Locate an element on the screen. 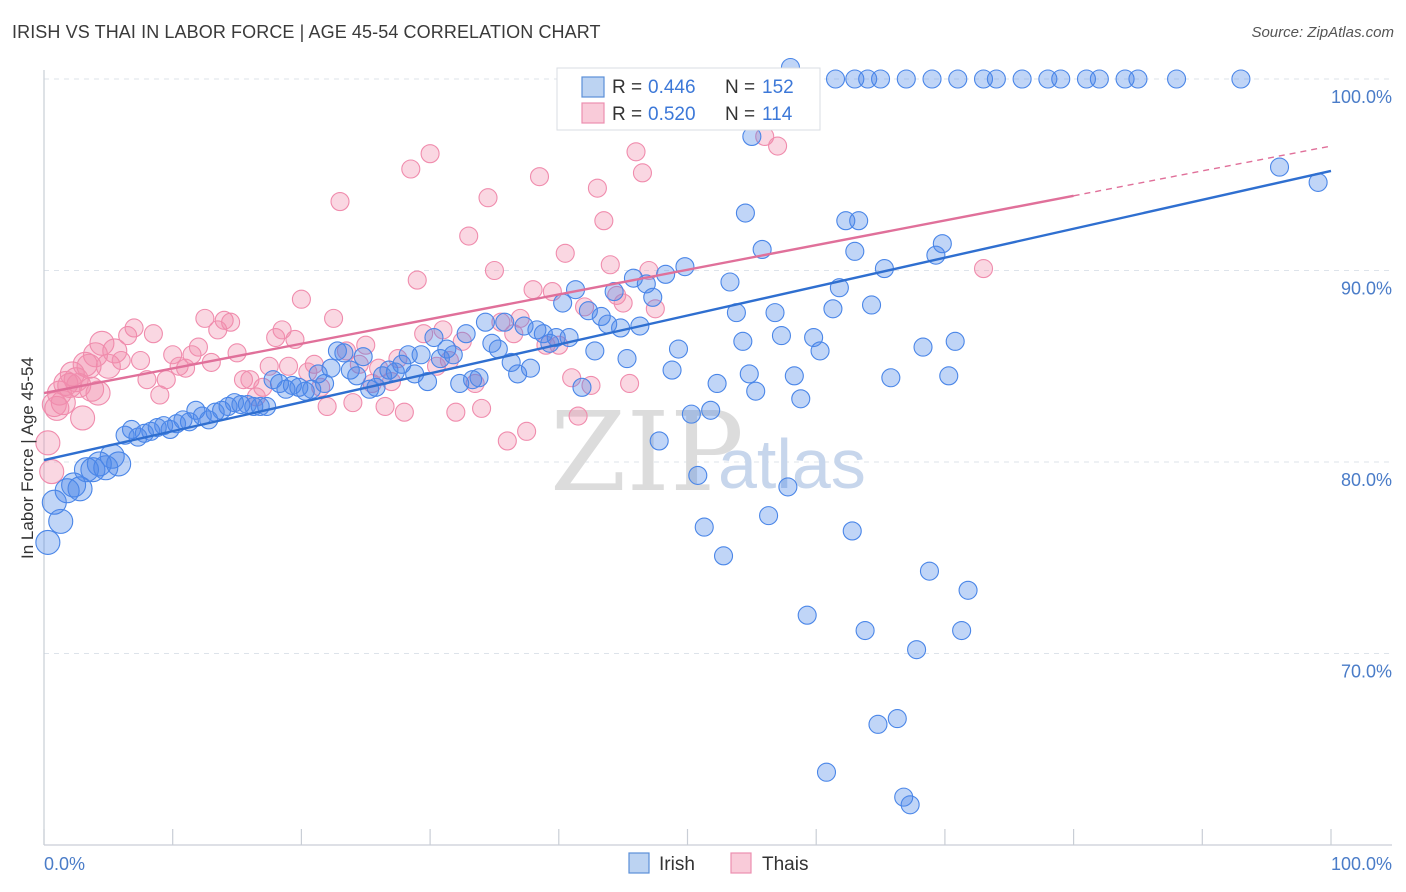  legend-irish-label: Irish is located at coordinates (677, 864).